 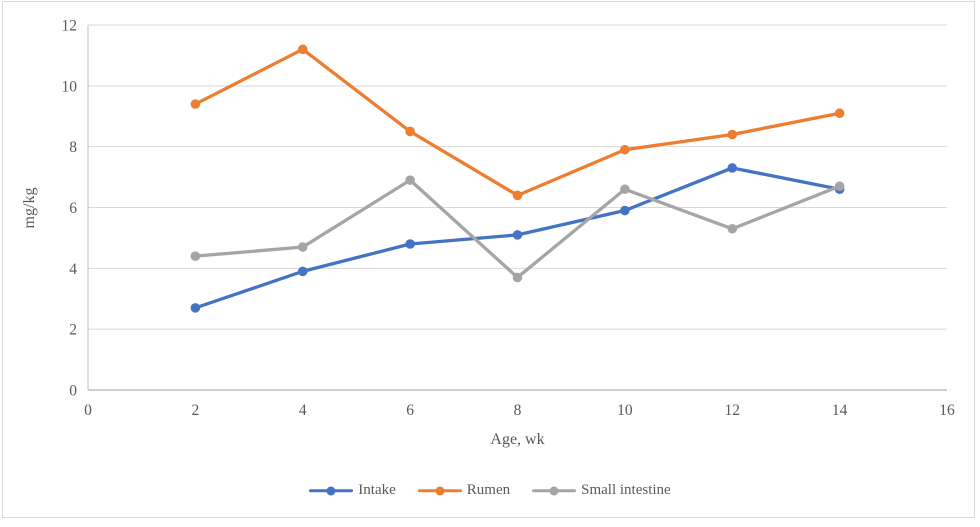 I want to click on legend-label-small-intestine: Small intestine, so click(x=626, y=490).